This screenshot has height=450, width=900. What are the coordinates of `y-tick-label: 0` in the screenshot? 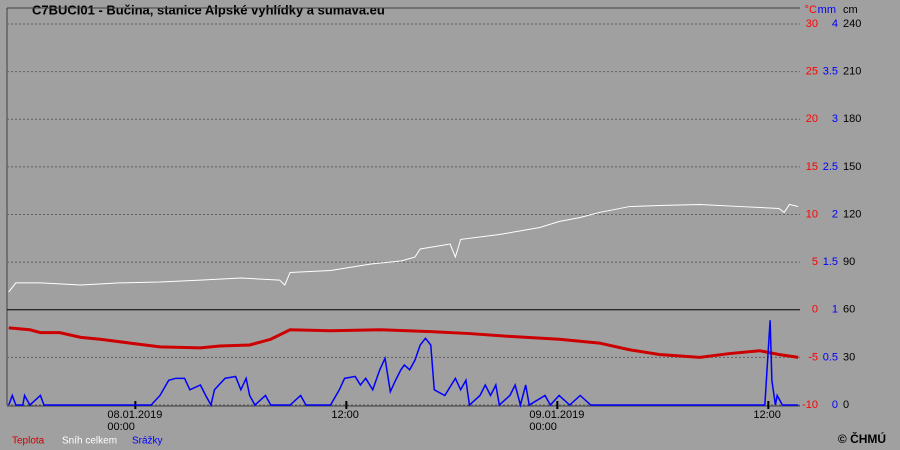 It's located at (815, 310).